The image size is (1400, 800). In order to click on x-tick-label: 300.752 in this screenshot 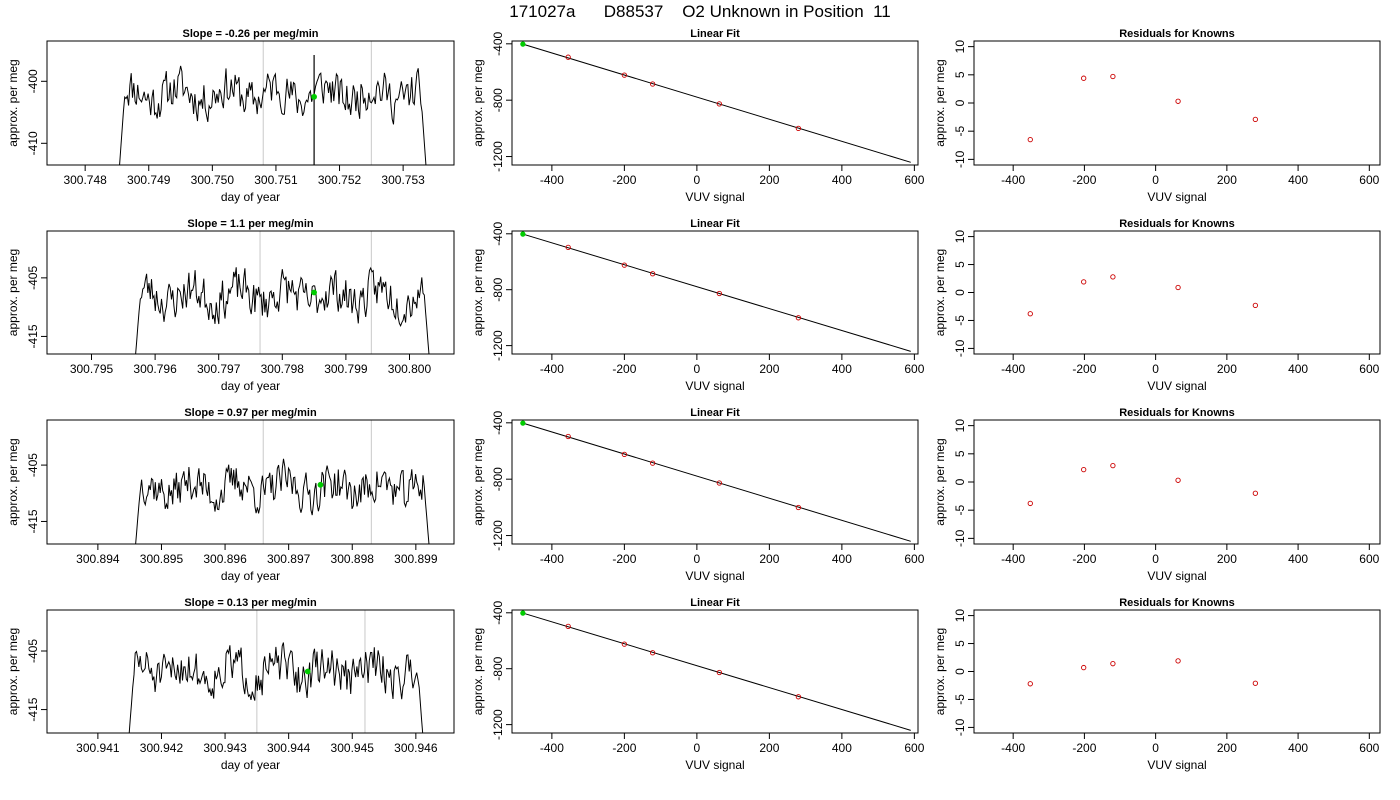, I will do `click(340, 180)`.